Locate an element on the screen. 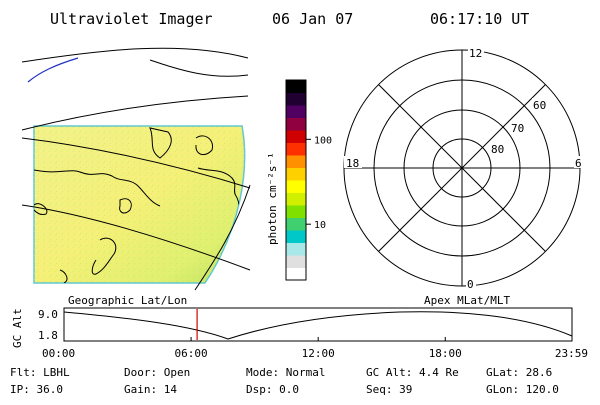  altitude-timeline: GC Alt 9.0 1.8 00:00 06:00 12:00 18:00 23:59 is located at coordinates (299, 333).